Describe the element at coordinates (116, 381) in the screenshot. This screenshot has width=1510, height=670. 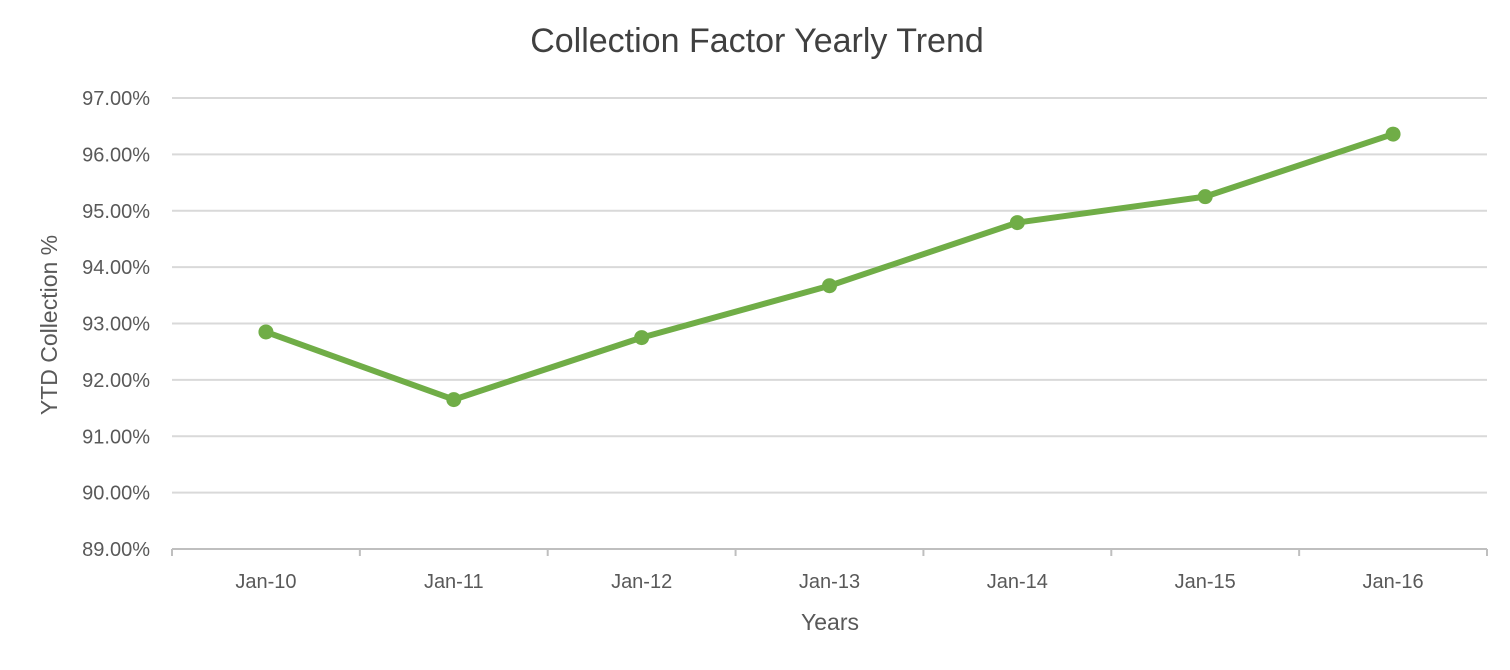
I see `y-tick-label: 92.00%` at that location.